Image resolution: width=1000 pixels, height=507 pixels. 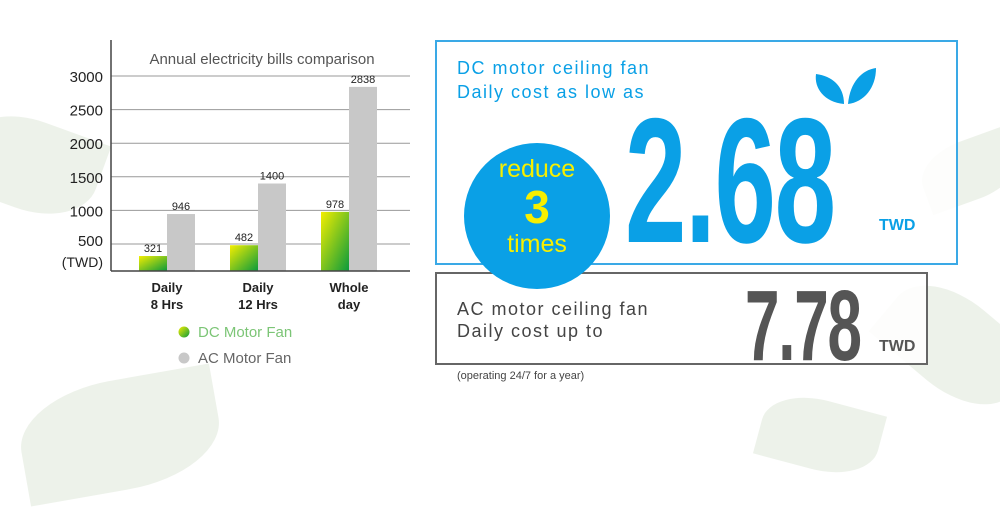 I want to click on ac-label-line1: AC motor ceiling fan, so click(x=553, y=309).